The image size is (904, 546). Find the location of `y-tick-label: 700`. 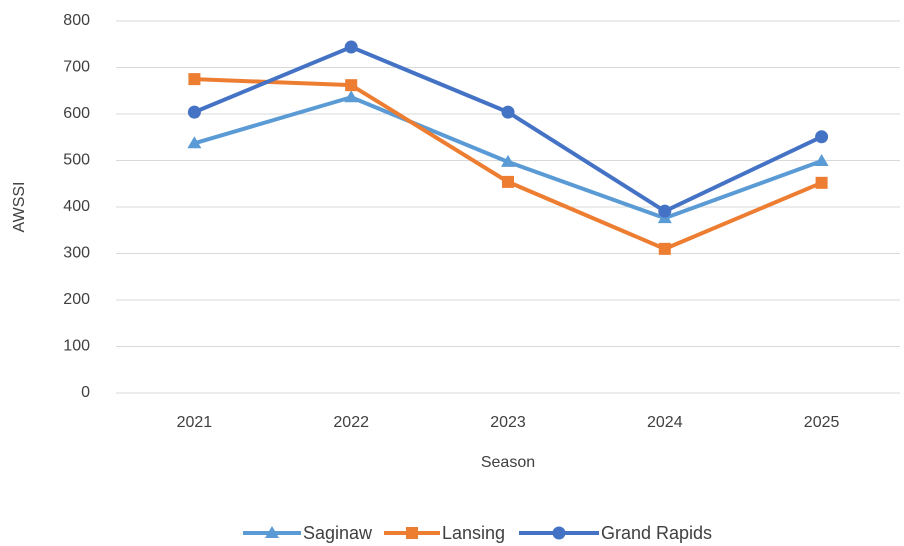

y-tick-label: 700 is located at coordinates (76, 67).